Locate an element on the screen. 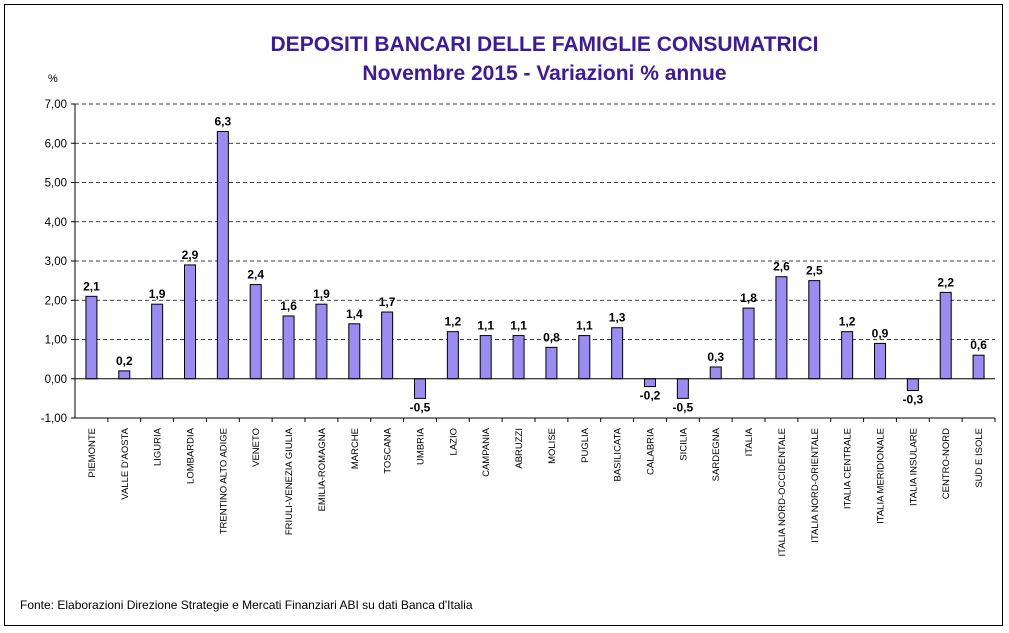  y-tick-label: -1,00 is located at coordinates (54, 419).